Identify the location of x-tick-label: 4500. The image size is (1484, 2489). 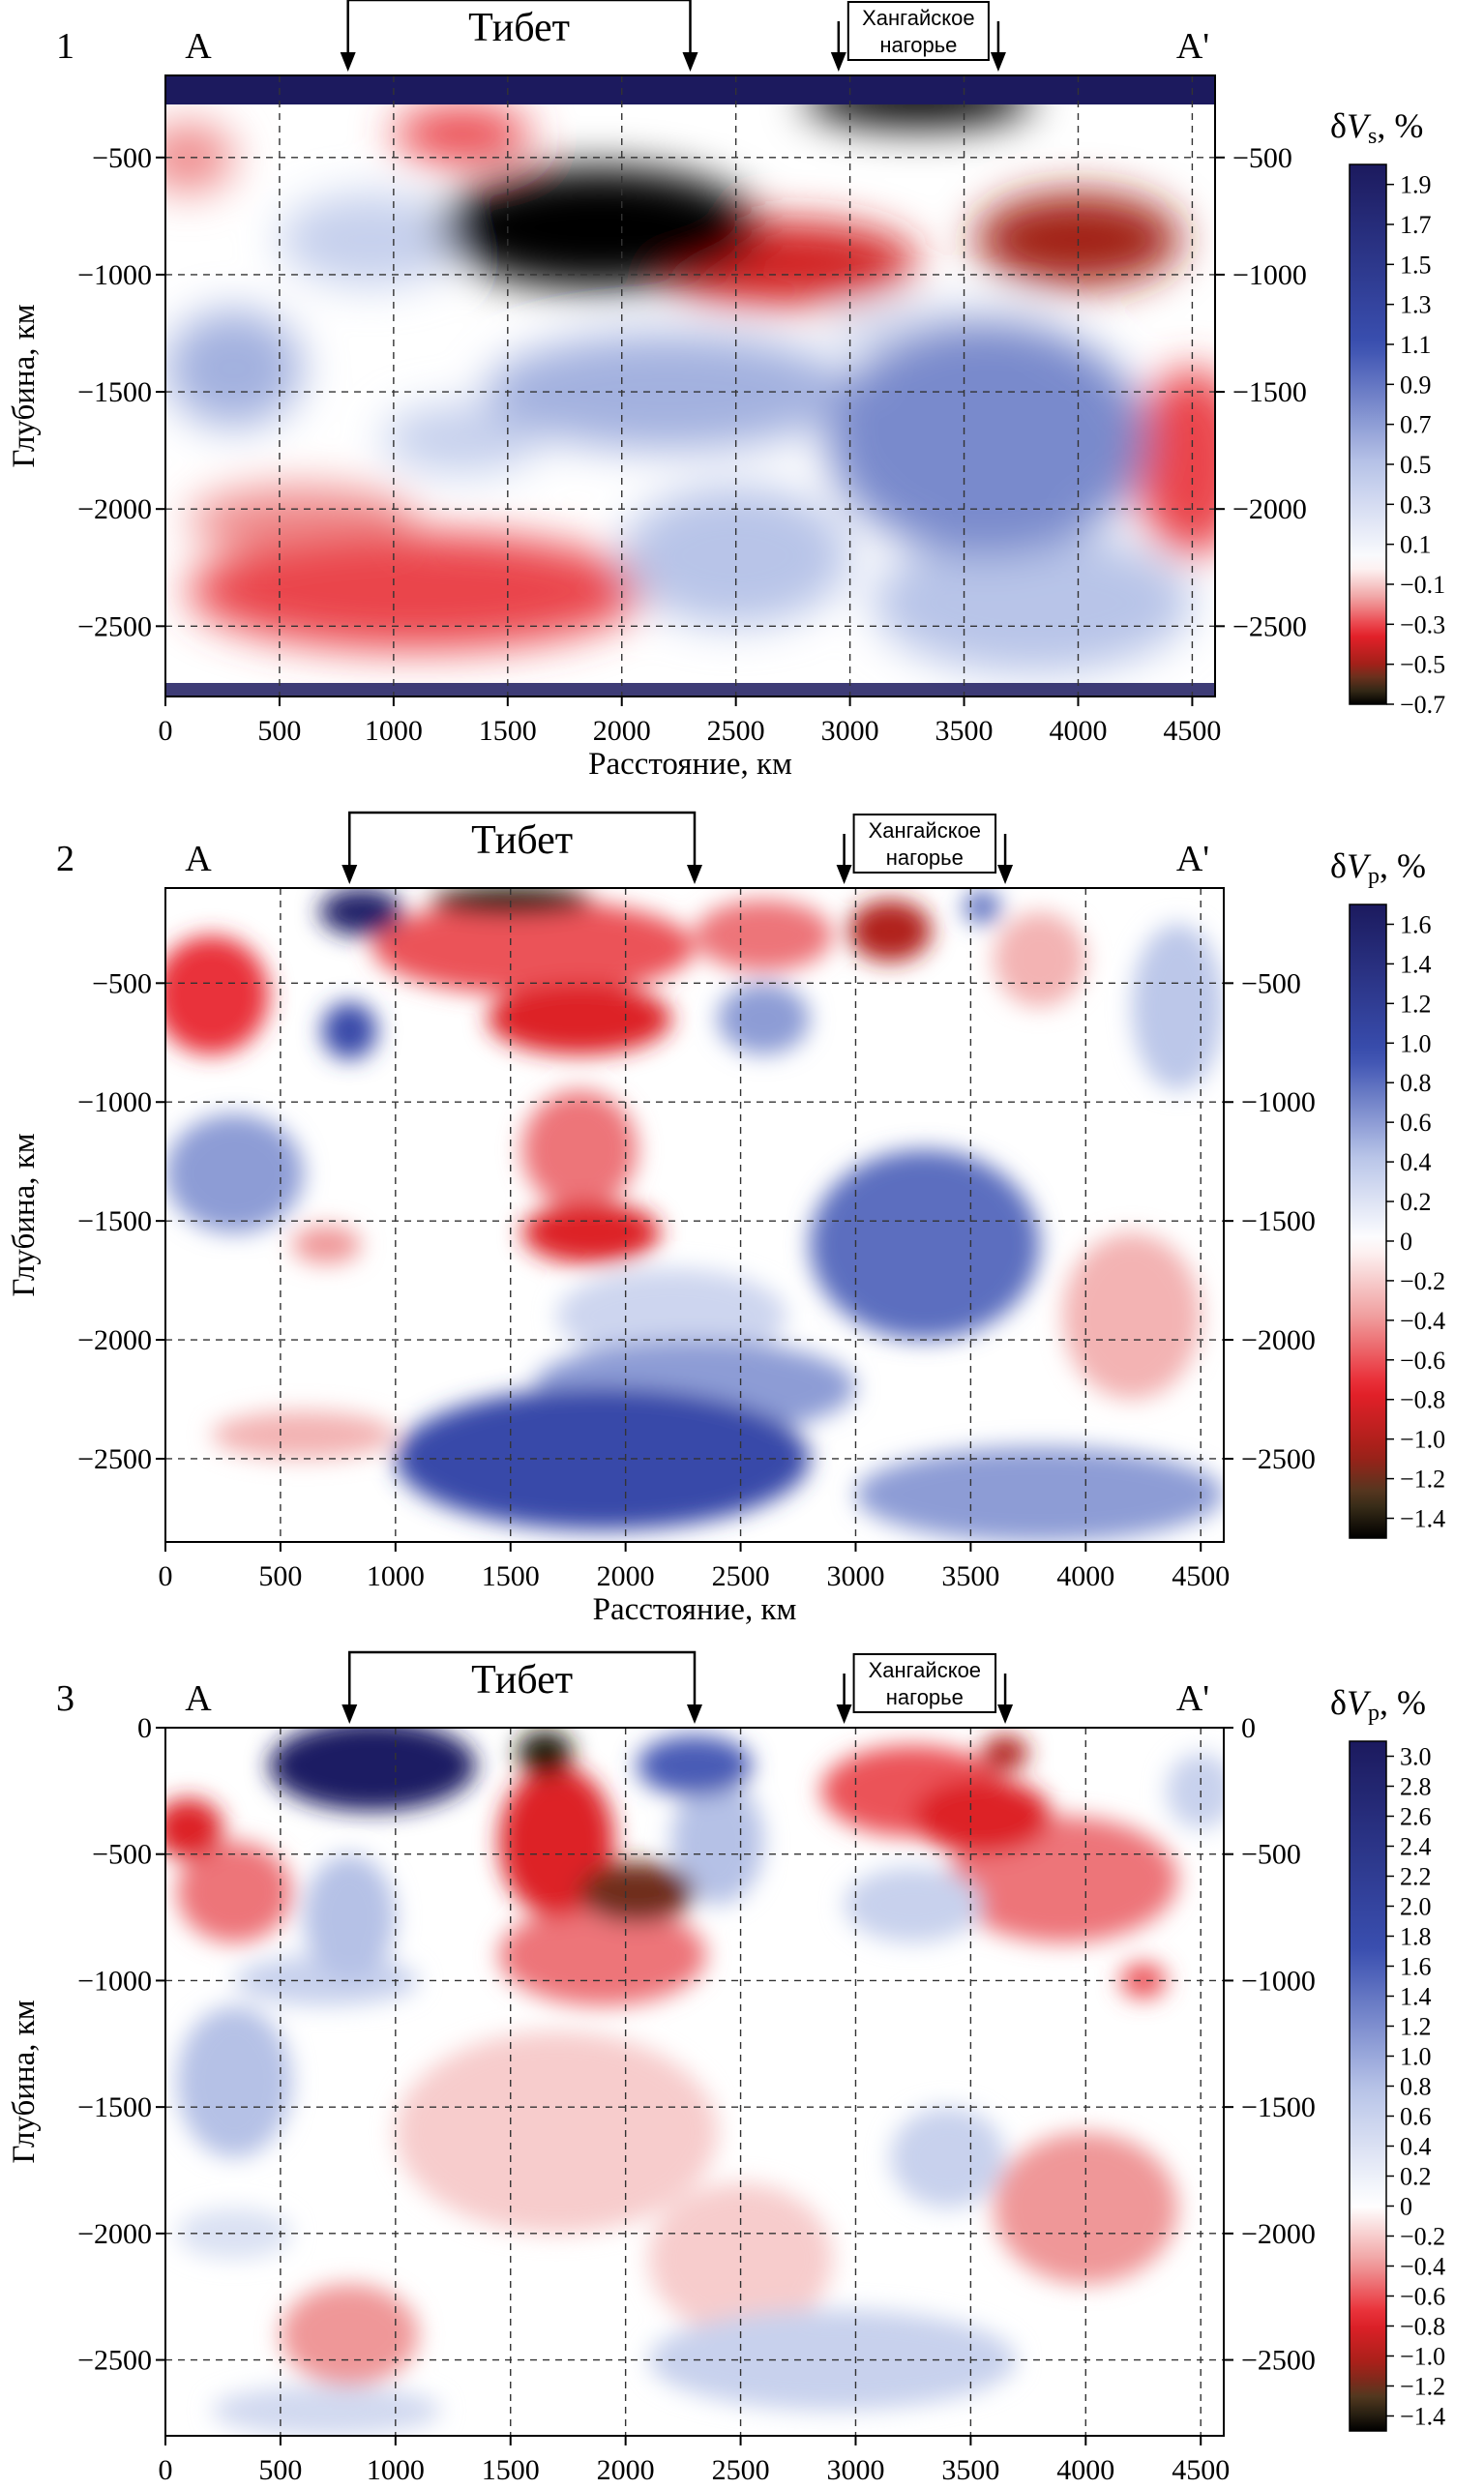
(1201, 1576).